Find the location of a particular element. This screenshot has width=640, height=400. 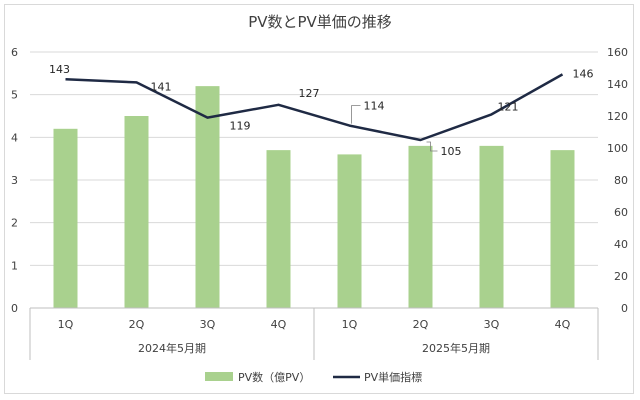

legend: PV数（億PV） PV単価指標 is located at coordinates (313, 377).